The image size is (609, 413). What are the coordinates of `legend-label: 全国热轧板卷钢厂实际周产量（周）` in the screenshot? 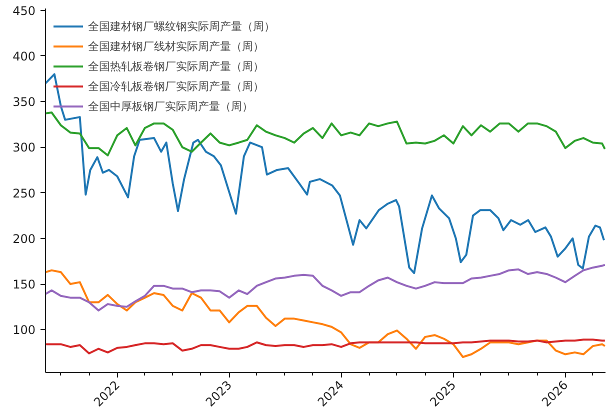 It's located at (176, 66).